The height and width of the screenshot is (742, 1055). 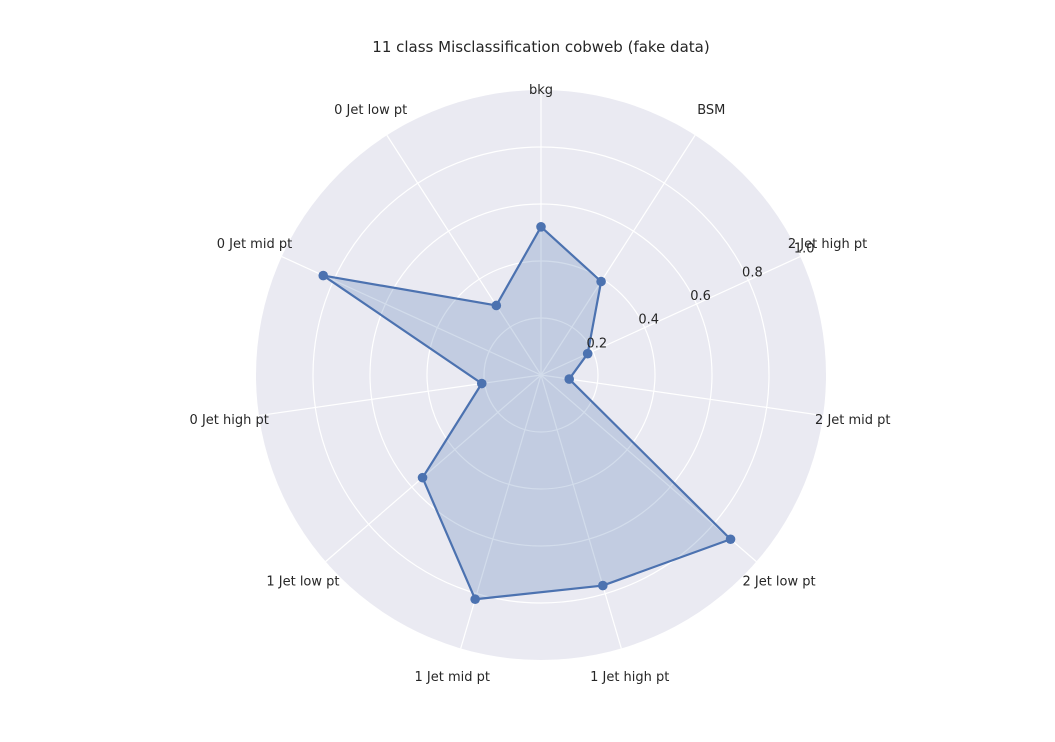 What do you see at coordinates (852, 420) in the screenshot?
I see `category-label: 2 Jet mid pt` at bounding box center [852, 420].